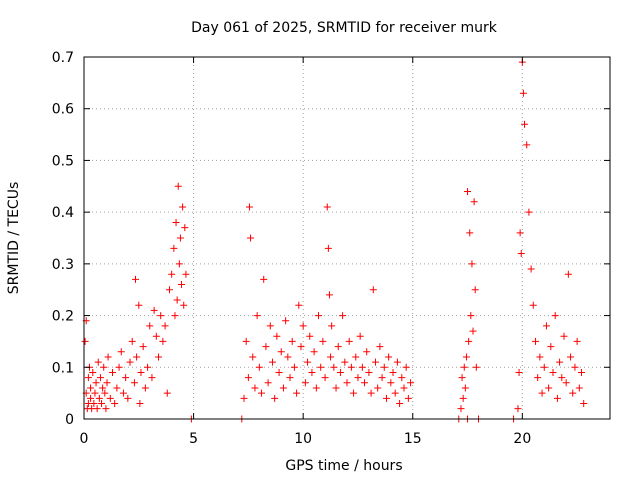 This screenshot has height=480, width=640. I want to click on y-tick-label: 0.6, so click(63, 110).